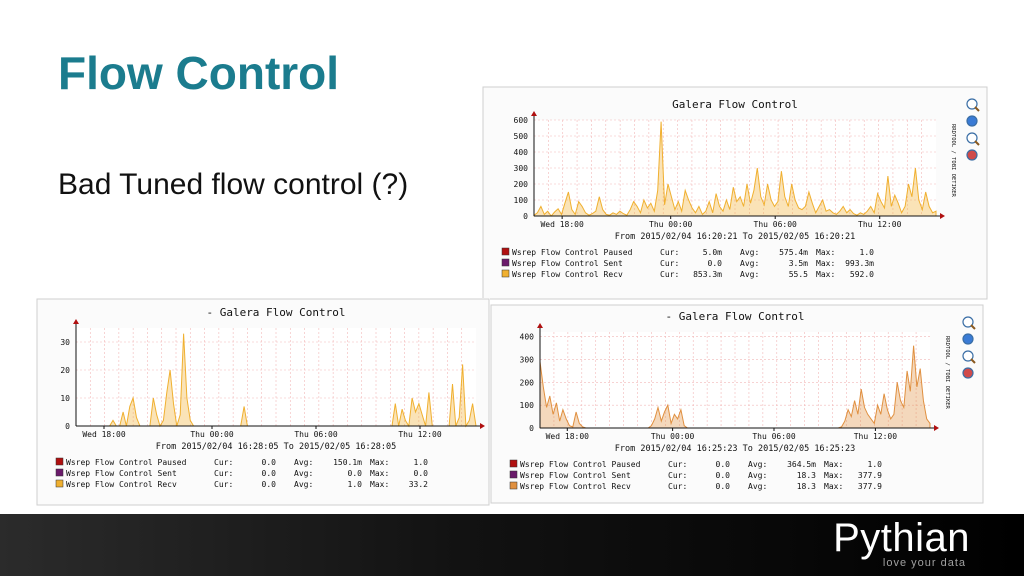 The image size is (1024, 576). I want to click on legend-avg-value: 55.5, so click(798, 274).